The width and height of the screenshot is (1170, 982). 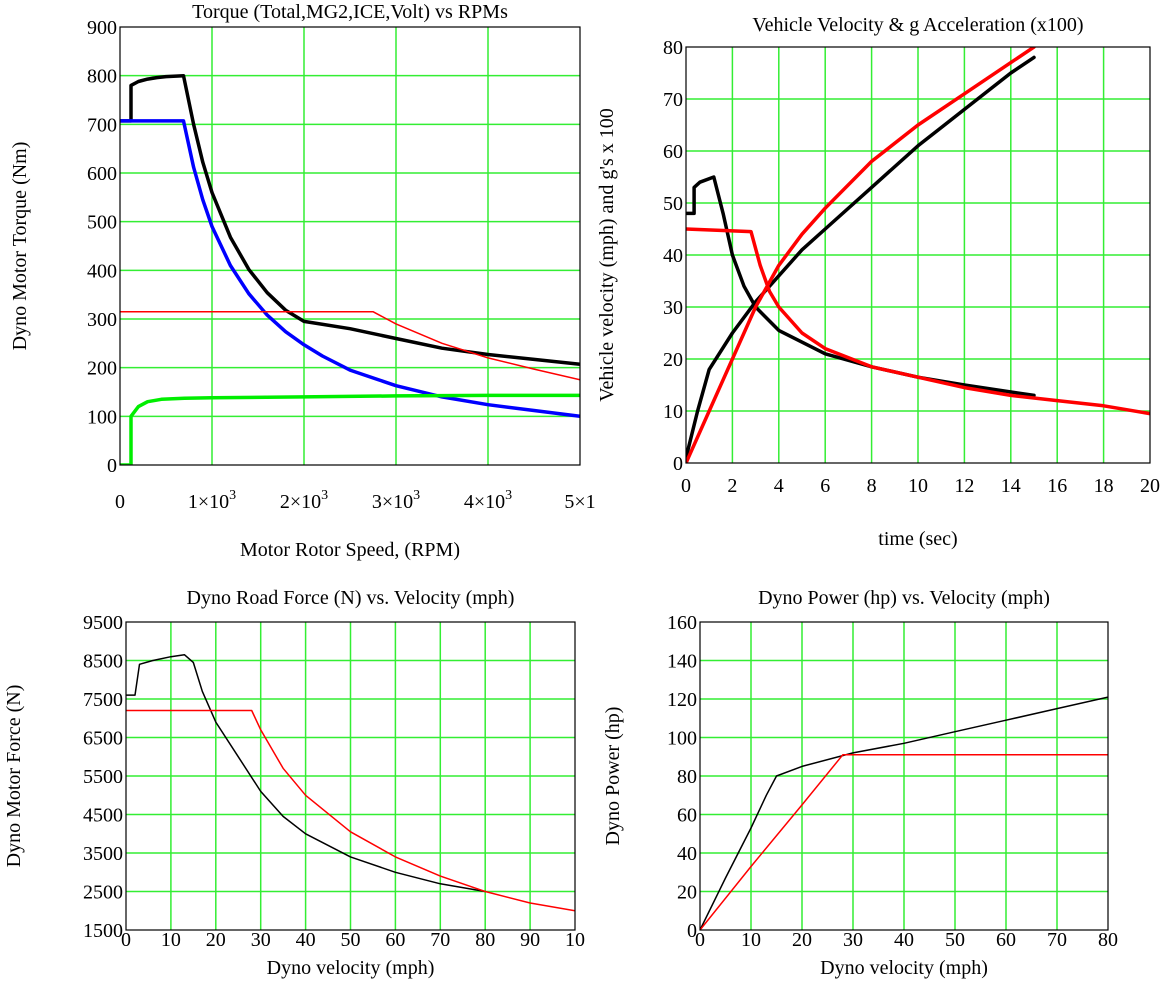 I want to click on chart-3-y-axis-label: Dyno Motor Force (N), so click(x=14, y=776).